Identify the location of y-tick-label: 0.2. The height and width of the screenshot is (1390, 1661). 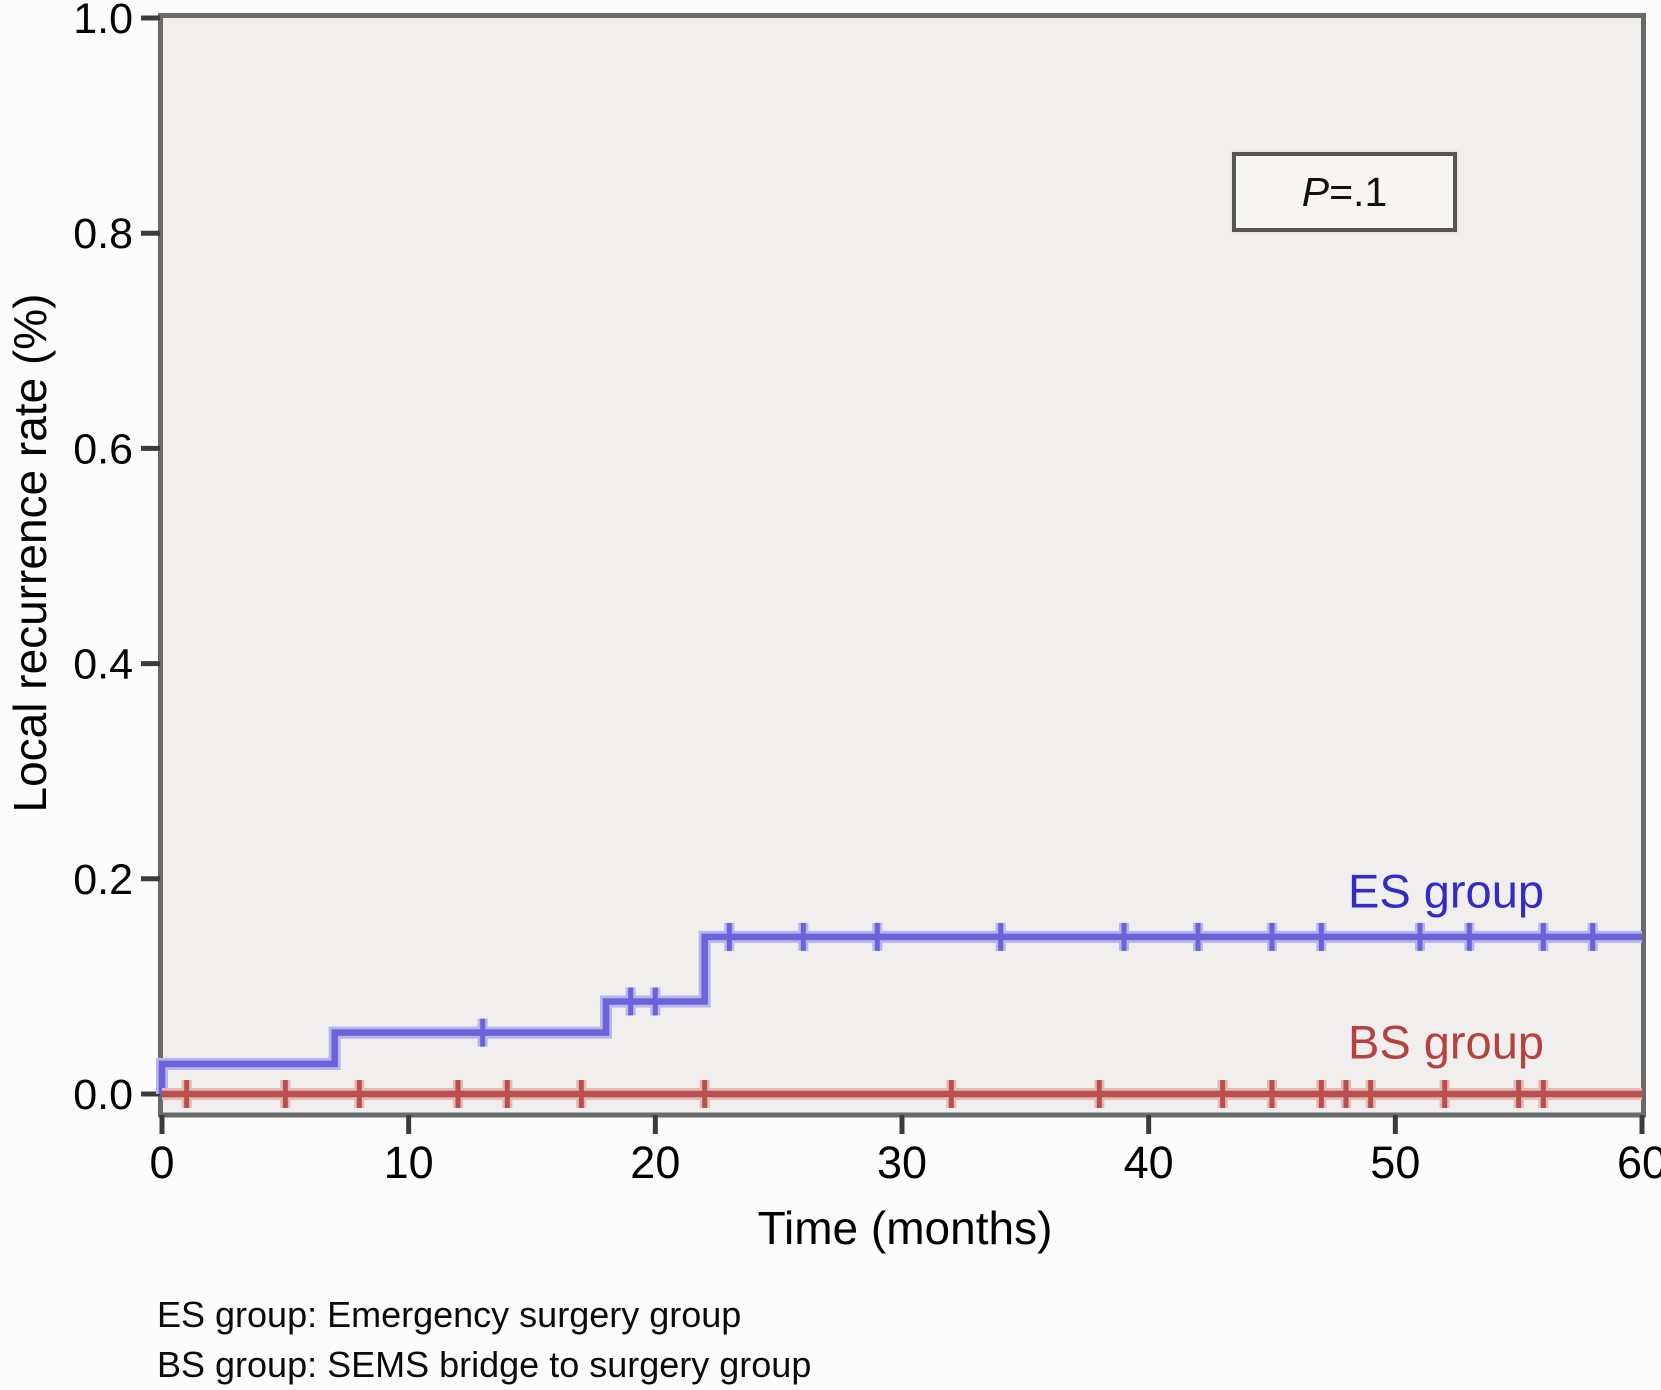
(103, 880).